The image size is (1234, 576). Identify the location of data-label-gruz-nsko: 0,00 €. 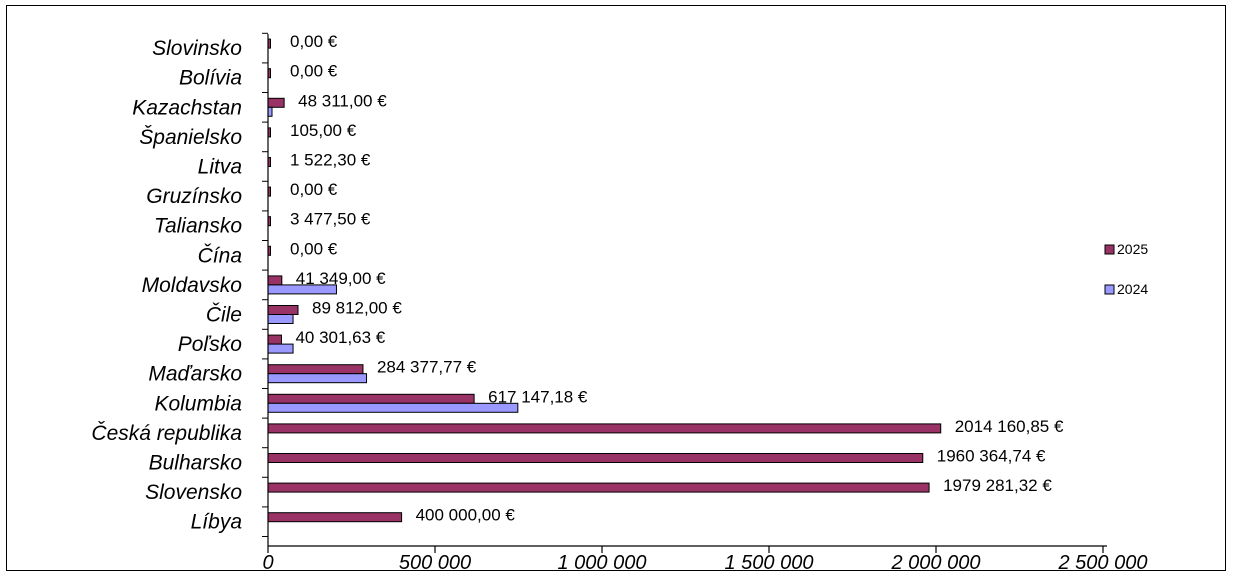
(314, 189).